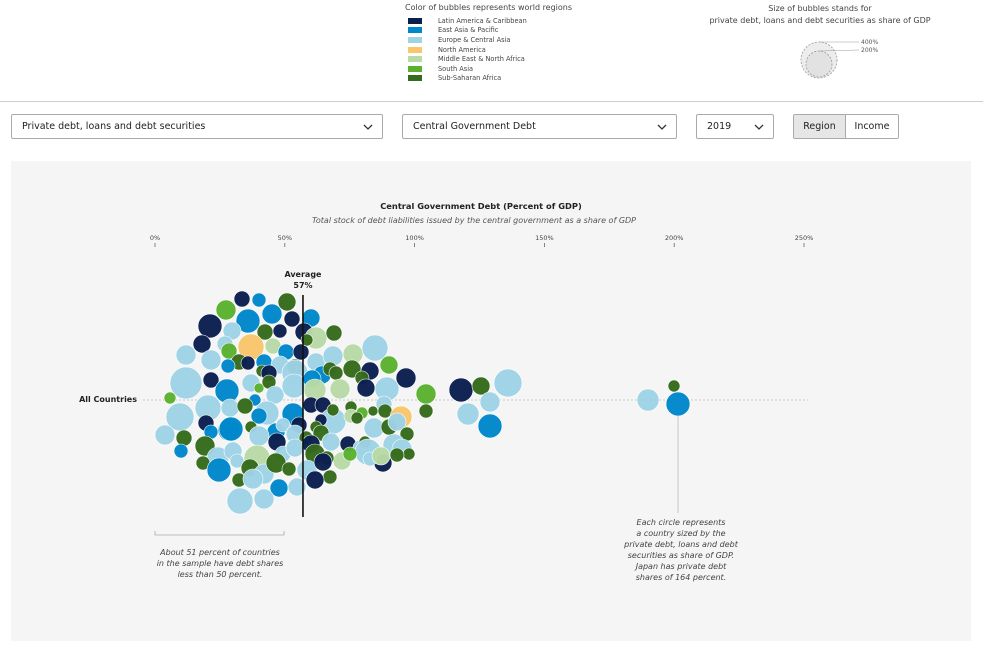 The width and height of the screenshot is (983, 650). What do you see at coordinates (869, 50) in the screenshot?
I see `size-label-200: 200%` at bounding box center [869, 50].